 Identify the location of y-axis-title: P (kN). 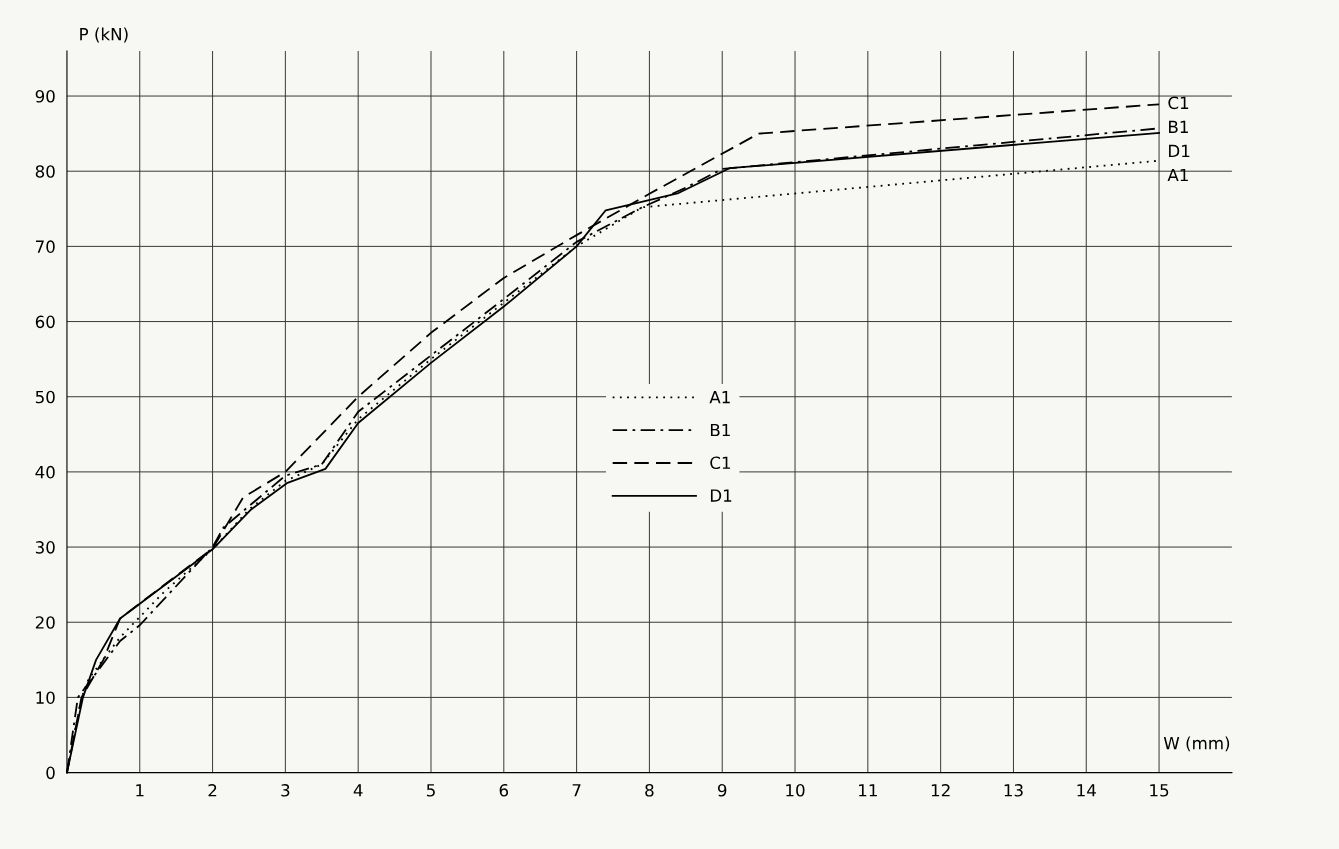
(104, 35).